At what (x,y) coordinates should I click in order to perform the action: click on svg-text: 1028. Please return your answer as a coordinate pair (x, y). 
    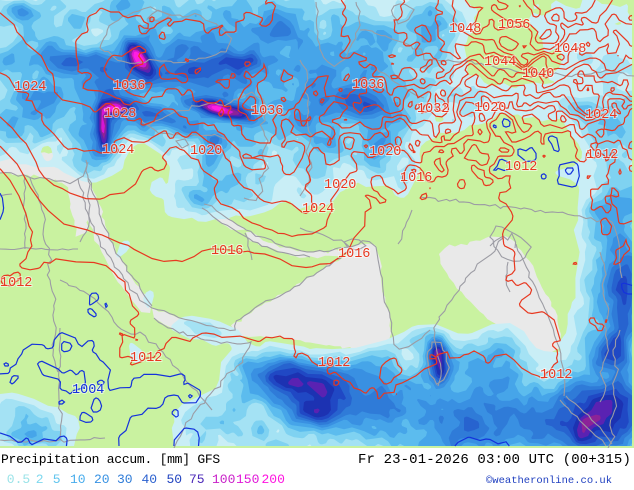
    Looking at the image, I should click on (120, 114).